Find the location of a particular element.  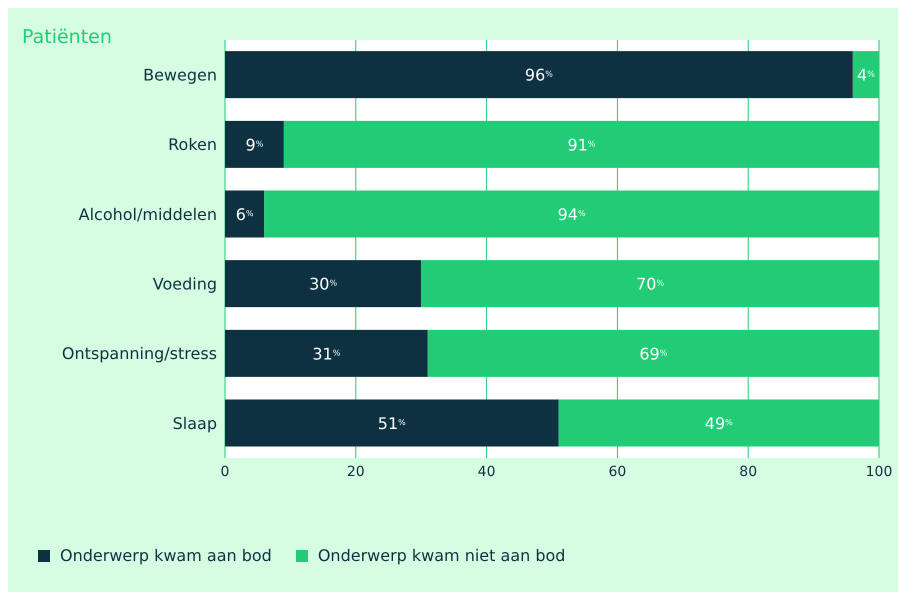

data-label: 96$^{%}$ is located at coordinates (539, 75).